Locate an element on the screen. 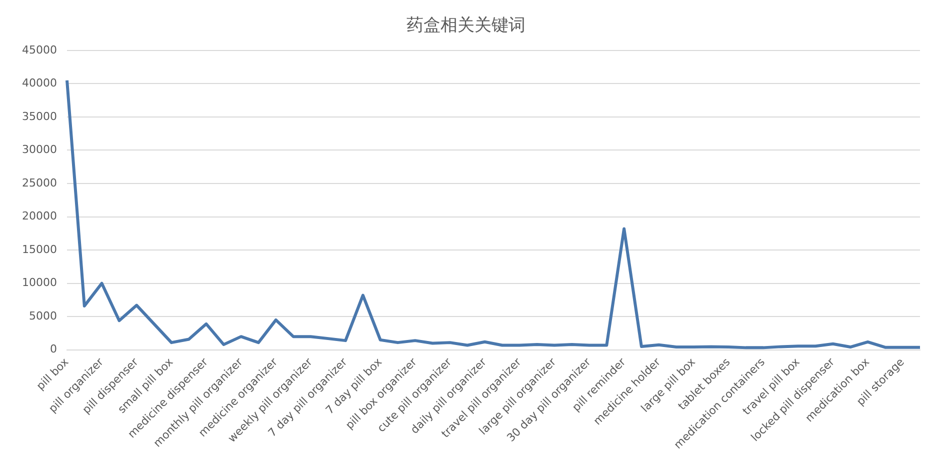 This screenshot has height=470, width=944. y-tick-label: 10000 is located at coordinates (39, 283).